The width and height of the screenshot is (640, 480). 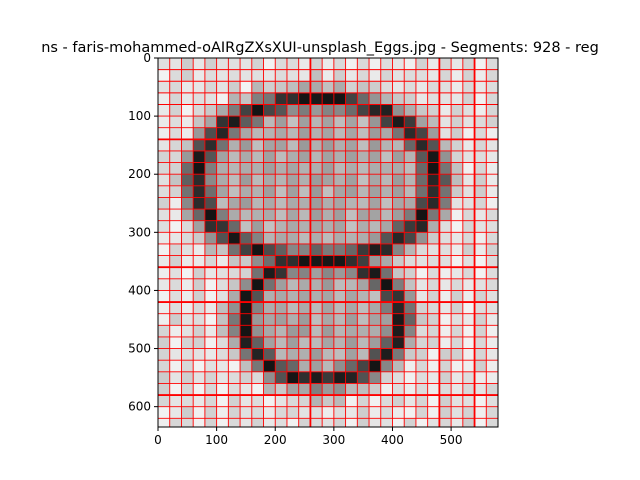 I want to click on y-tick-label: 400, so click(x=139, y=290).